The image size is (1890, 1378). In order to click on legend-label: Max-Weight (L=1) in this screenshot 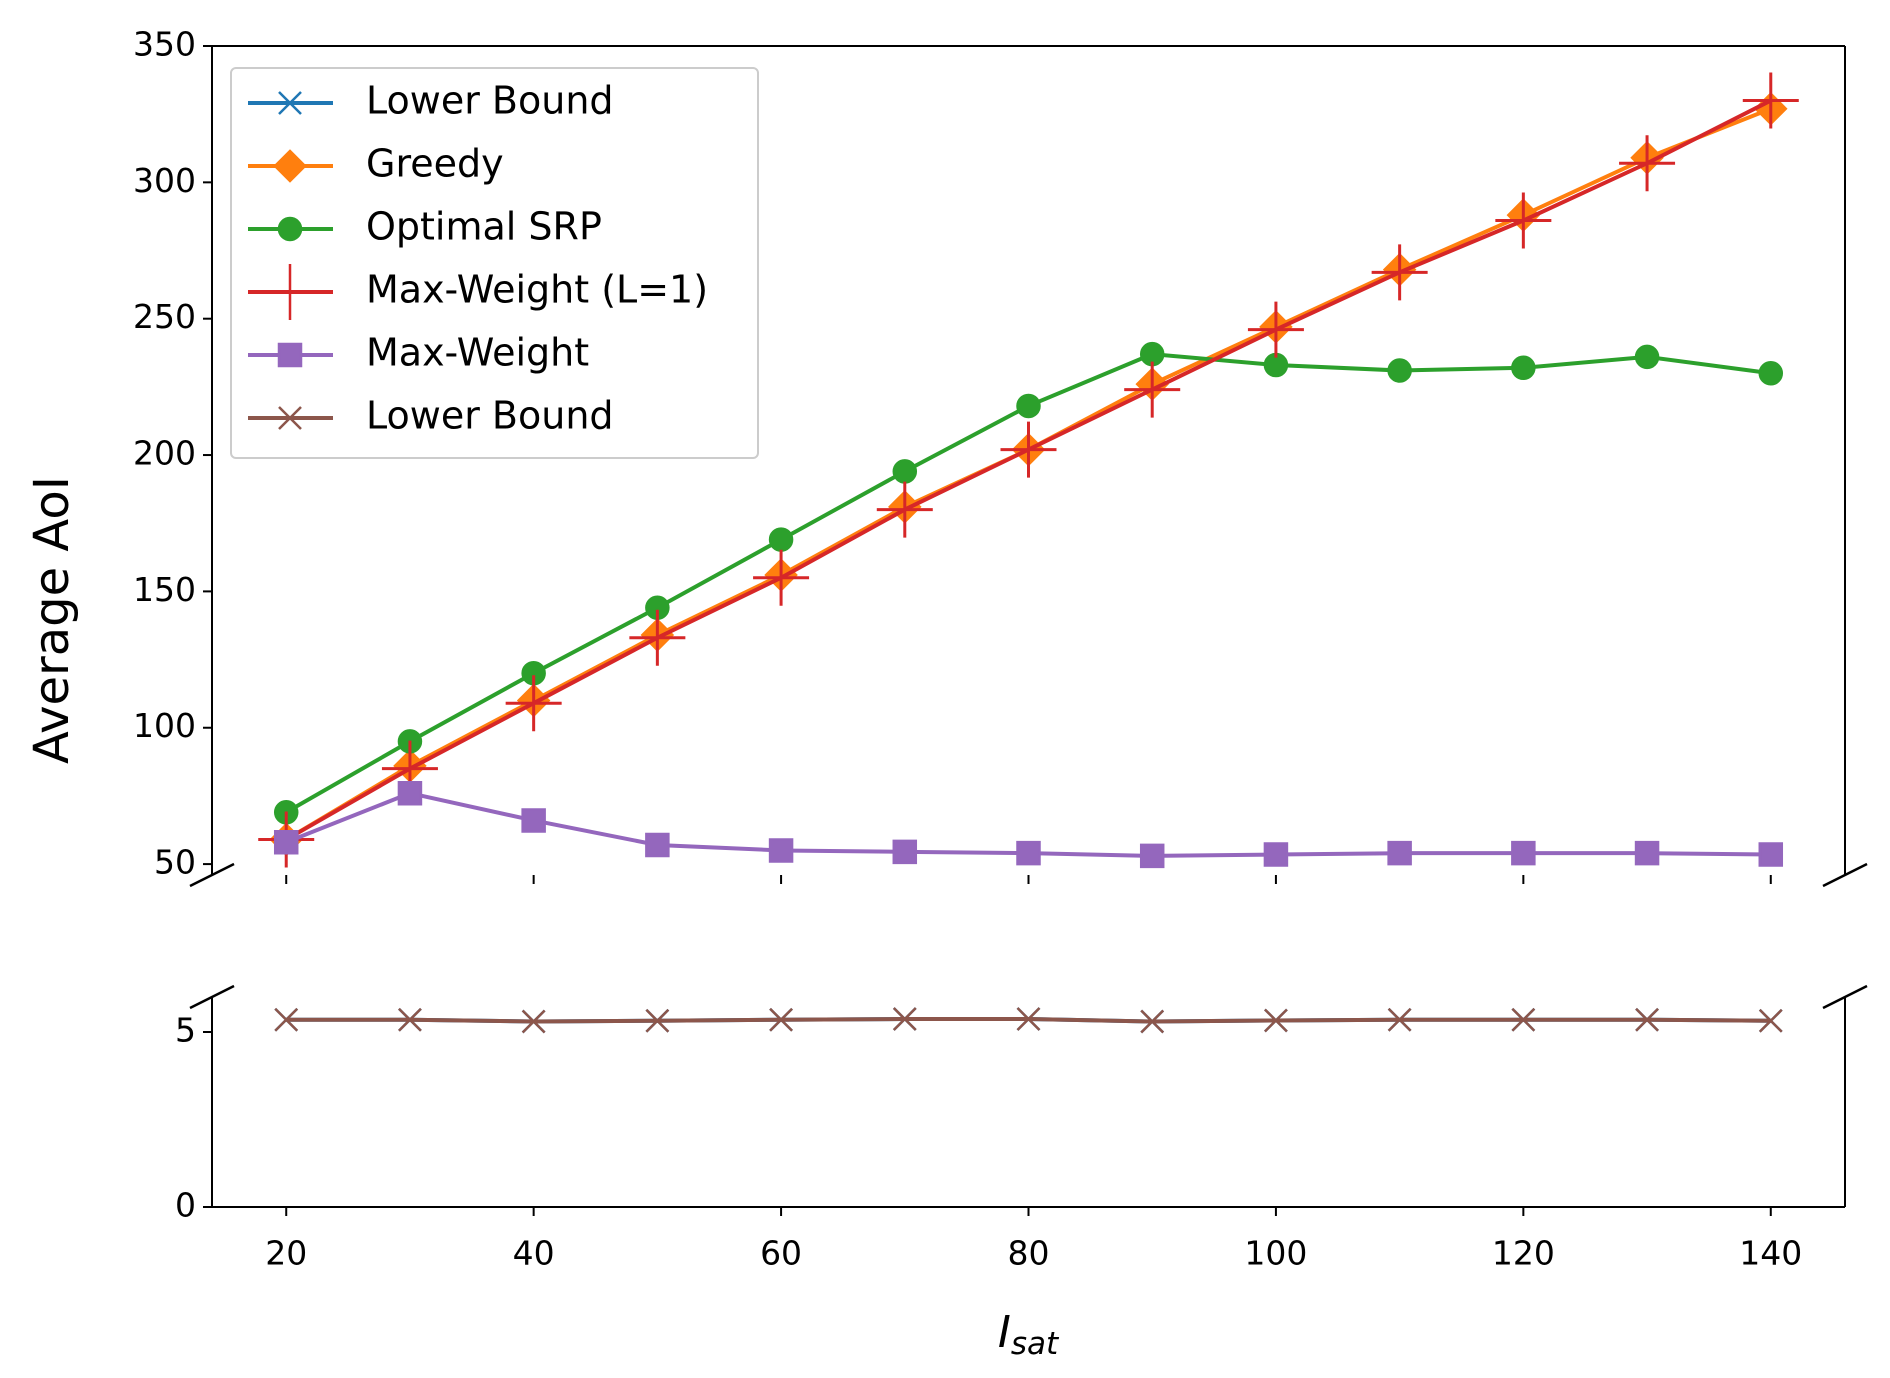, I will do `click(537, 290)`.